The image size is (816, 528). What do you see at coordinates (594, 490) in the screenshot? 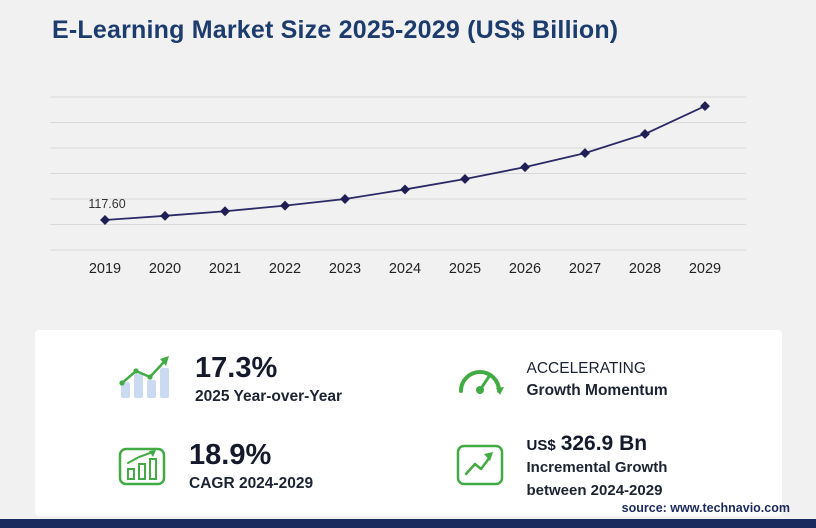
I see `incremental-line2: between 2024-2029` at bounding box center [594, 490].